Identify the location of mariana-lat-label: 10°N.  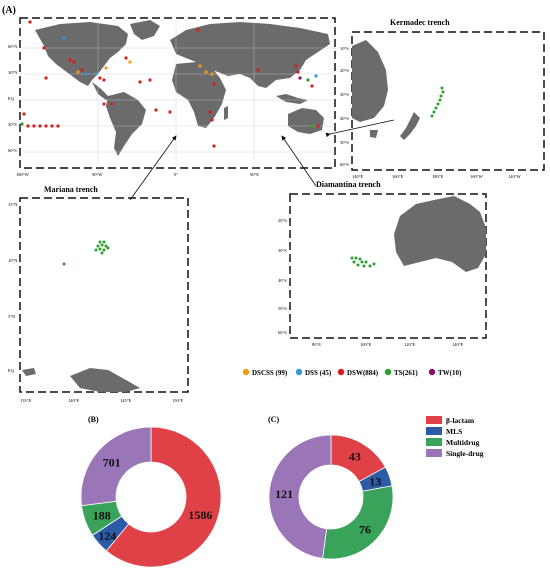
(13, 260).